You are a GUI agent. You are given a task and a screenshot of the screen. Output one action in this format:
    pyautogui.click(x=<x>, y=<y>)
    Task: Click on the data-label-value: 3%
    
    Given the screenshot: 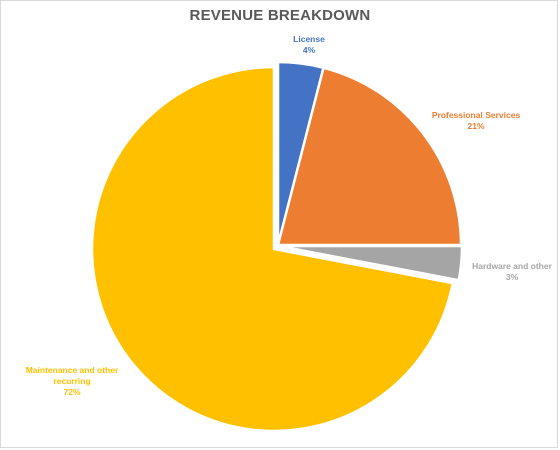 What is the action you would take?
    pyautogui.click(x=512, y=277)
    